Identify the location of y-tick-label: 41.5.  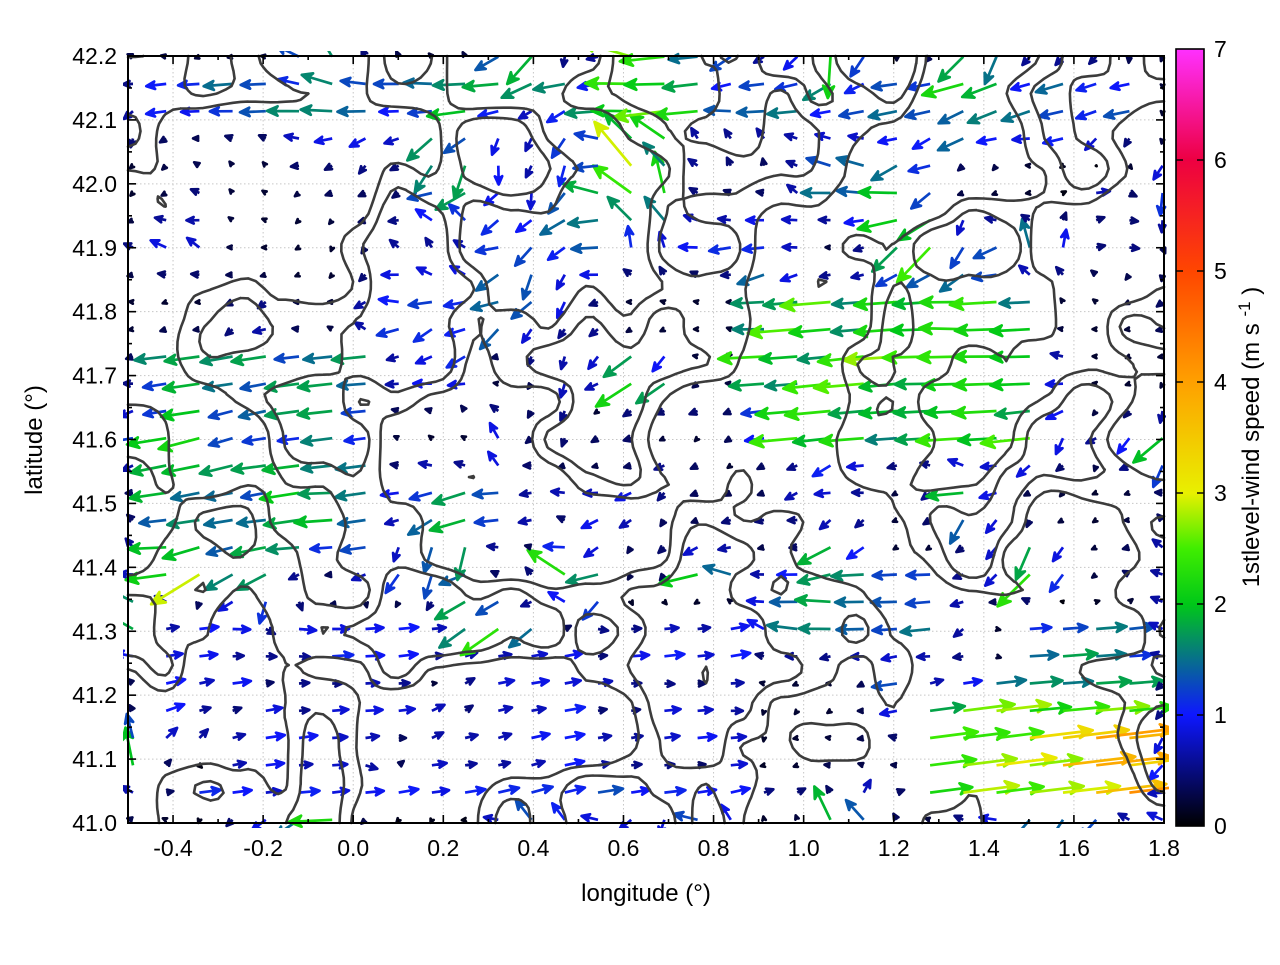
(94, 503).